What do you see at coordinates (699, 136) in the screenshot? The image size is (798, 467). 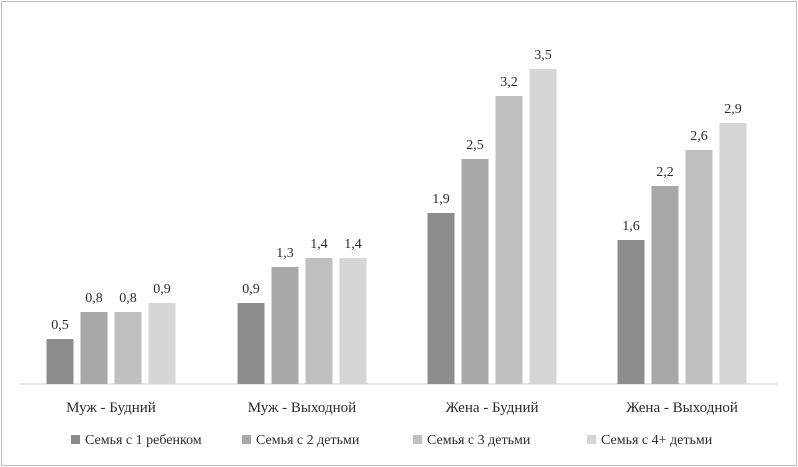 I see `data-label: 2,6` at bounding box center [699, 136].